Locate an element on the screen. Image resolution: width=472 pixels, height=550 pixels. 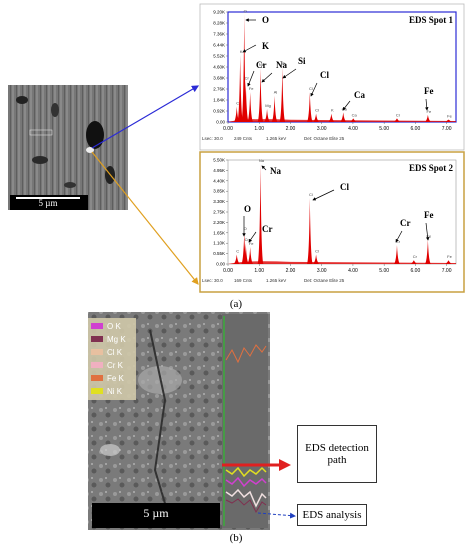
element-annotation: K is located at coordinates (265, 46).